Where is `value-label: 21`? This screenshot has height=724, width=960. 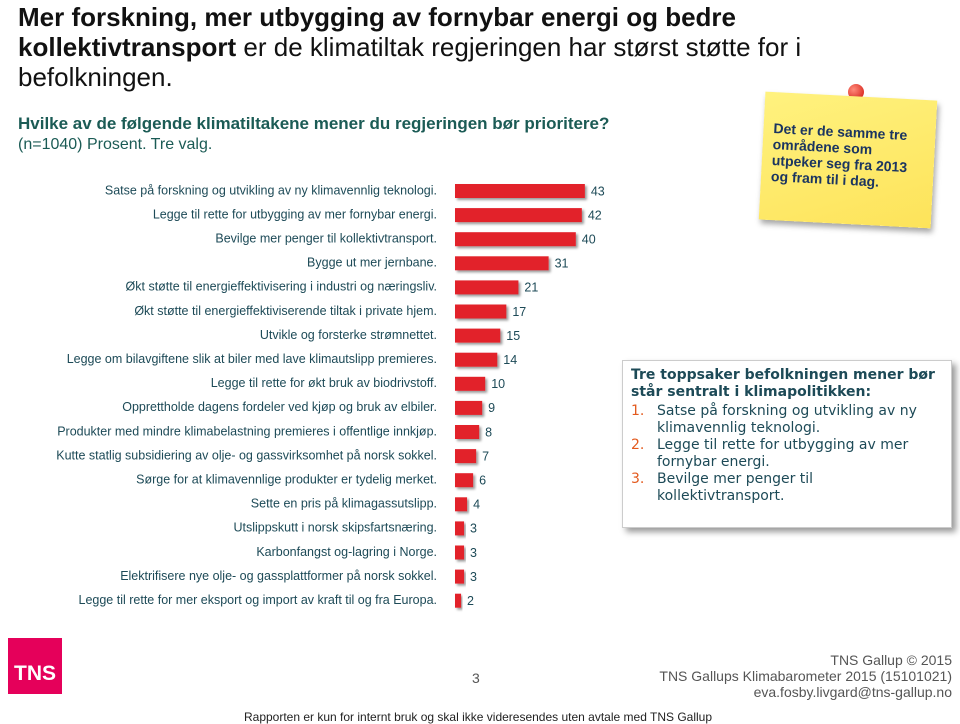
value-label: 21 is located at coordinates (531, 288).